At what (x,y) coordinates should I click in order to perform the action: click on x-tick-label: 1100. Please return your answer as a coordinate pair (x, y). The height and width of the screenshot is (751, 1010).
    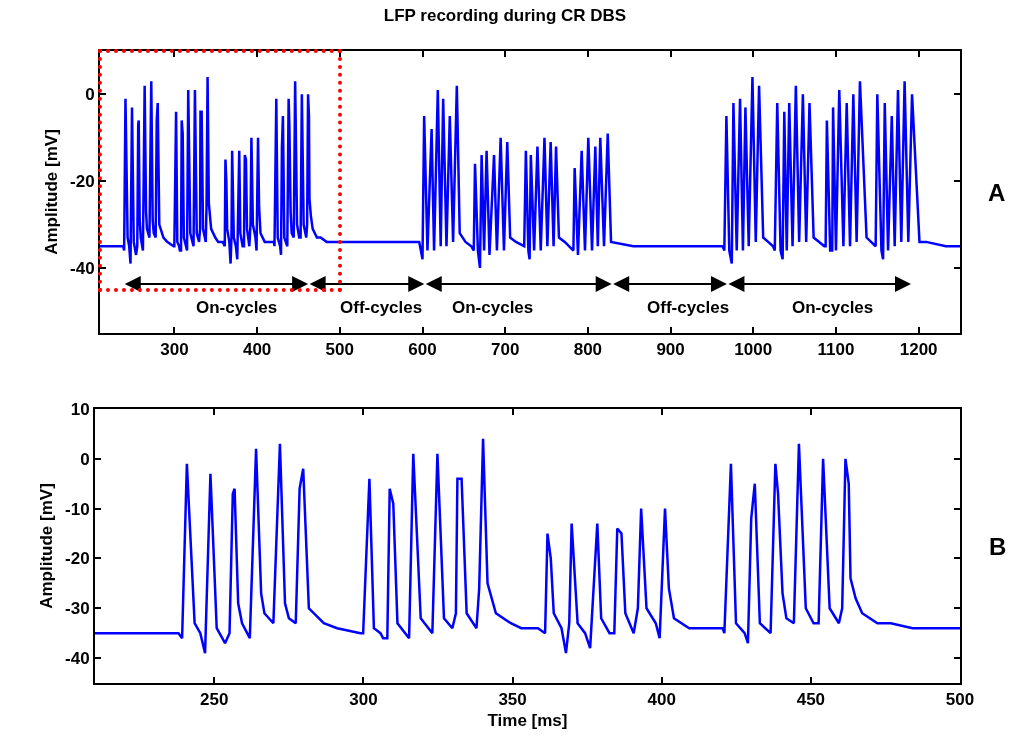
    Looking at the image, I should click on (836, 350).